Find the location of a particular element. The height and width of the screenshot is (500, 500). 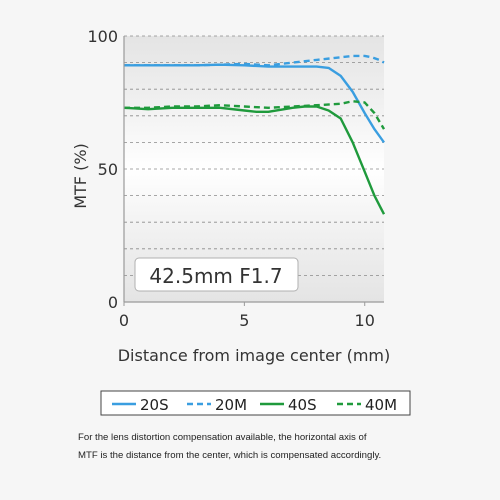

x-axis-title: Distance from image center (mm) is located at coordinates (254, 355).